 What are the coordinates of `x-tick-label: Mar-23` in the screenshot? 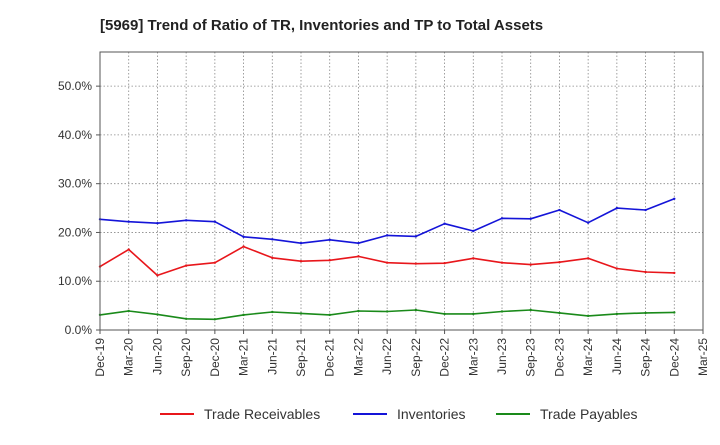 It's located at (473, 357).